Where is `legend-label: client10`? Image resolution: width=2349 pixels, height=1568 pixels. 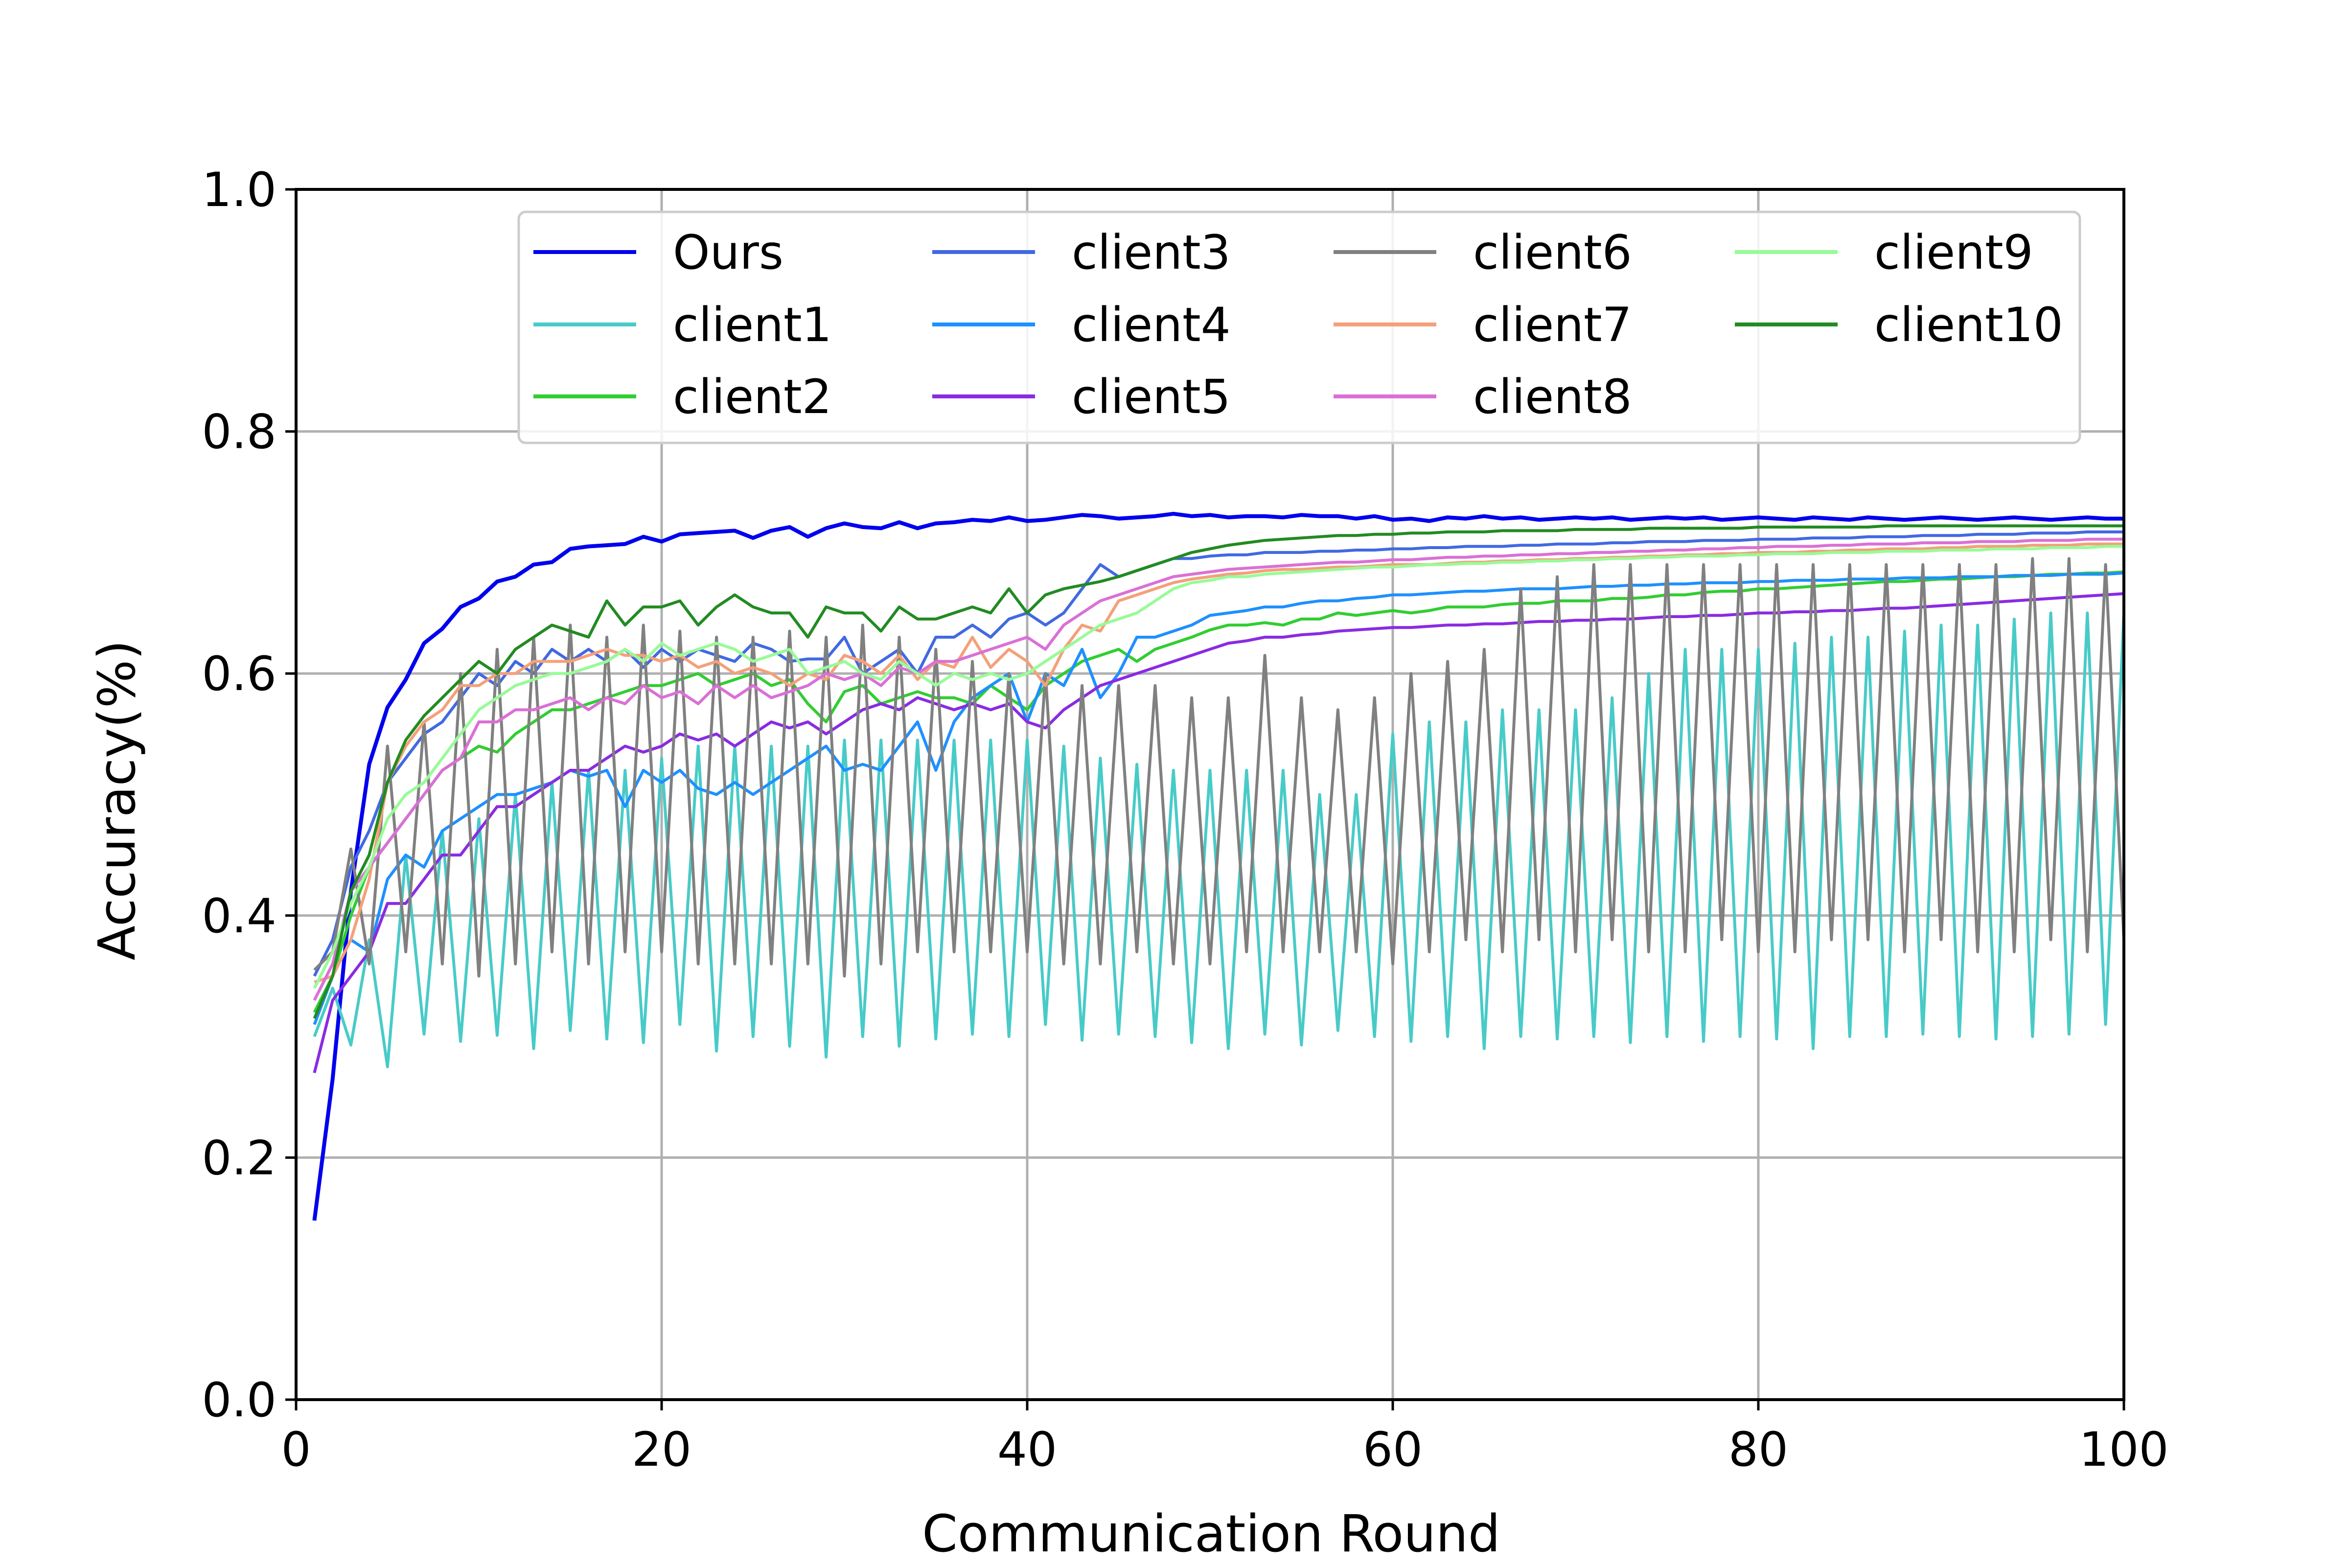
legend-label: client10 is located at coordinates (1969, 325).